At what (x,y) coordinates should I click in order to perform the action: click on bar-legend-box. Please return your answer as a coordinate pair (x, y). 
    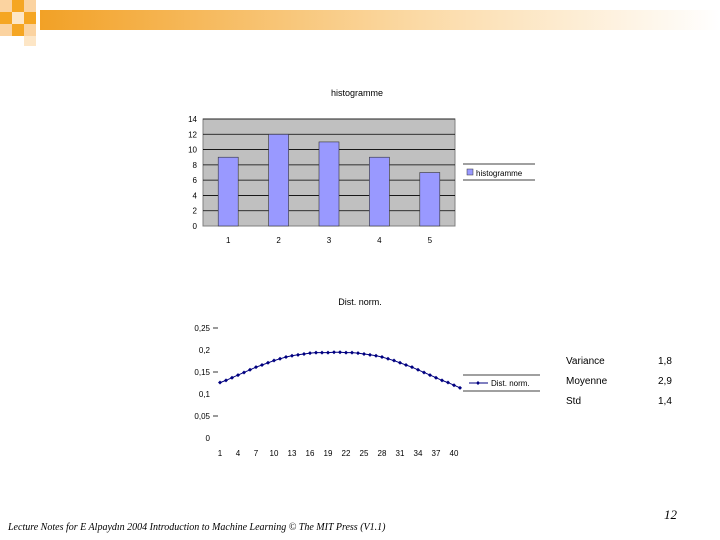
    Looking at the image, I should click on (499, 172).